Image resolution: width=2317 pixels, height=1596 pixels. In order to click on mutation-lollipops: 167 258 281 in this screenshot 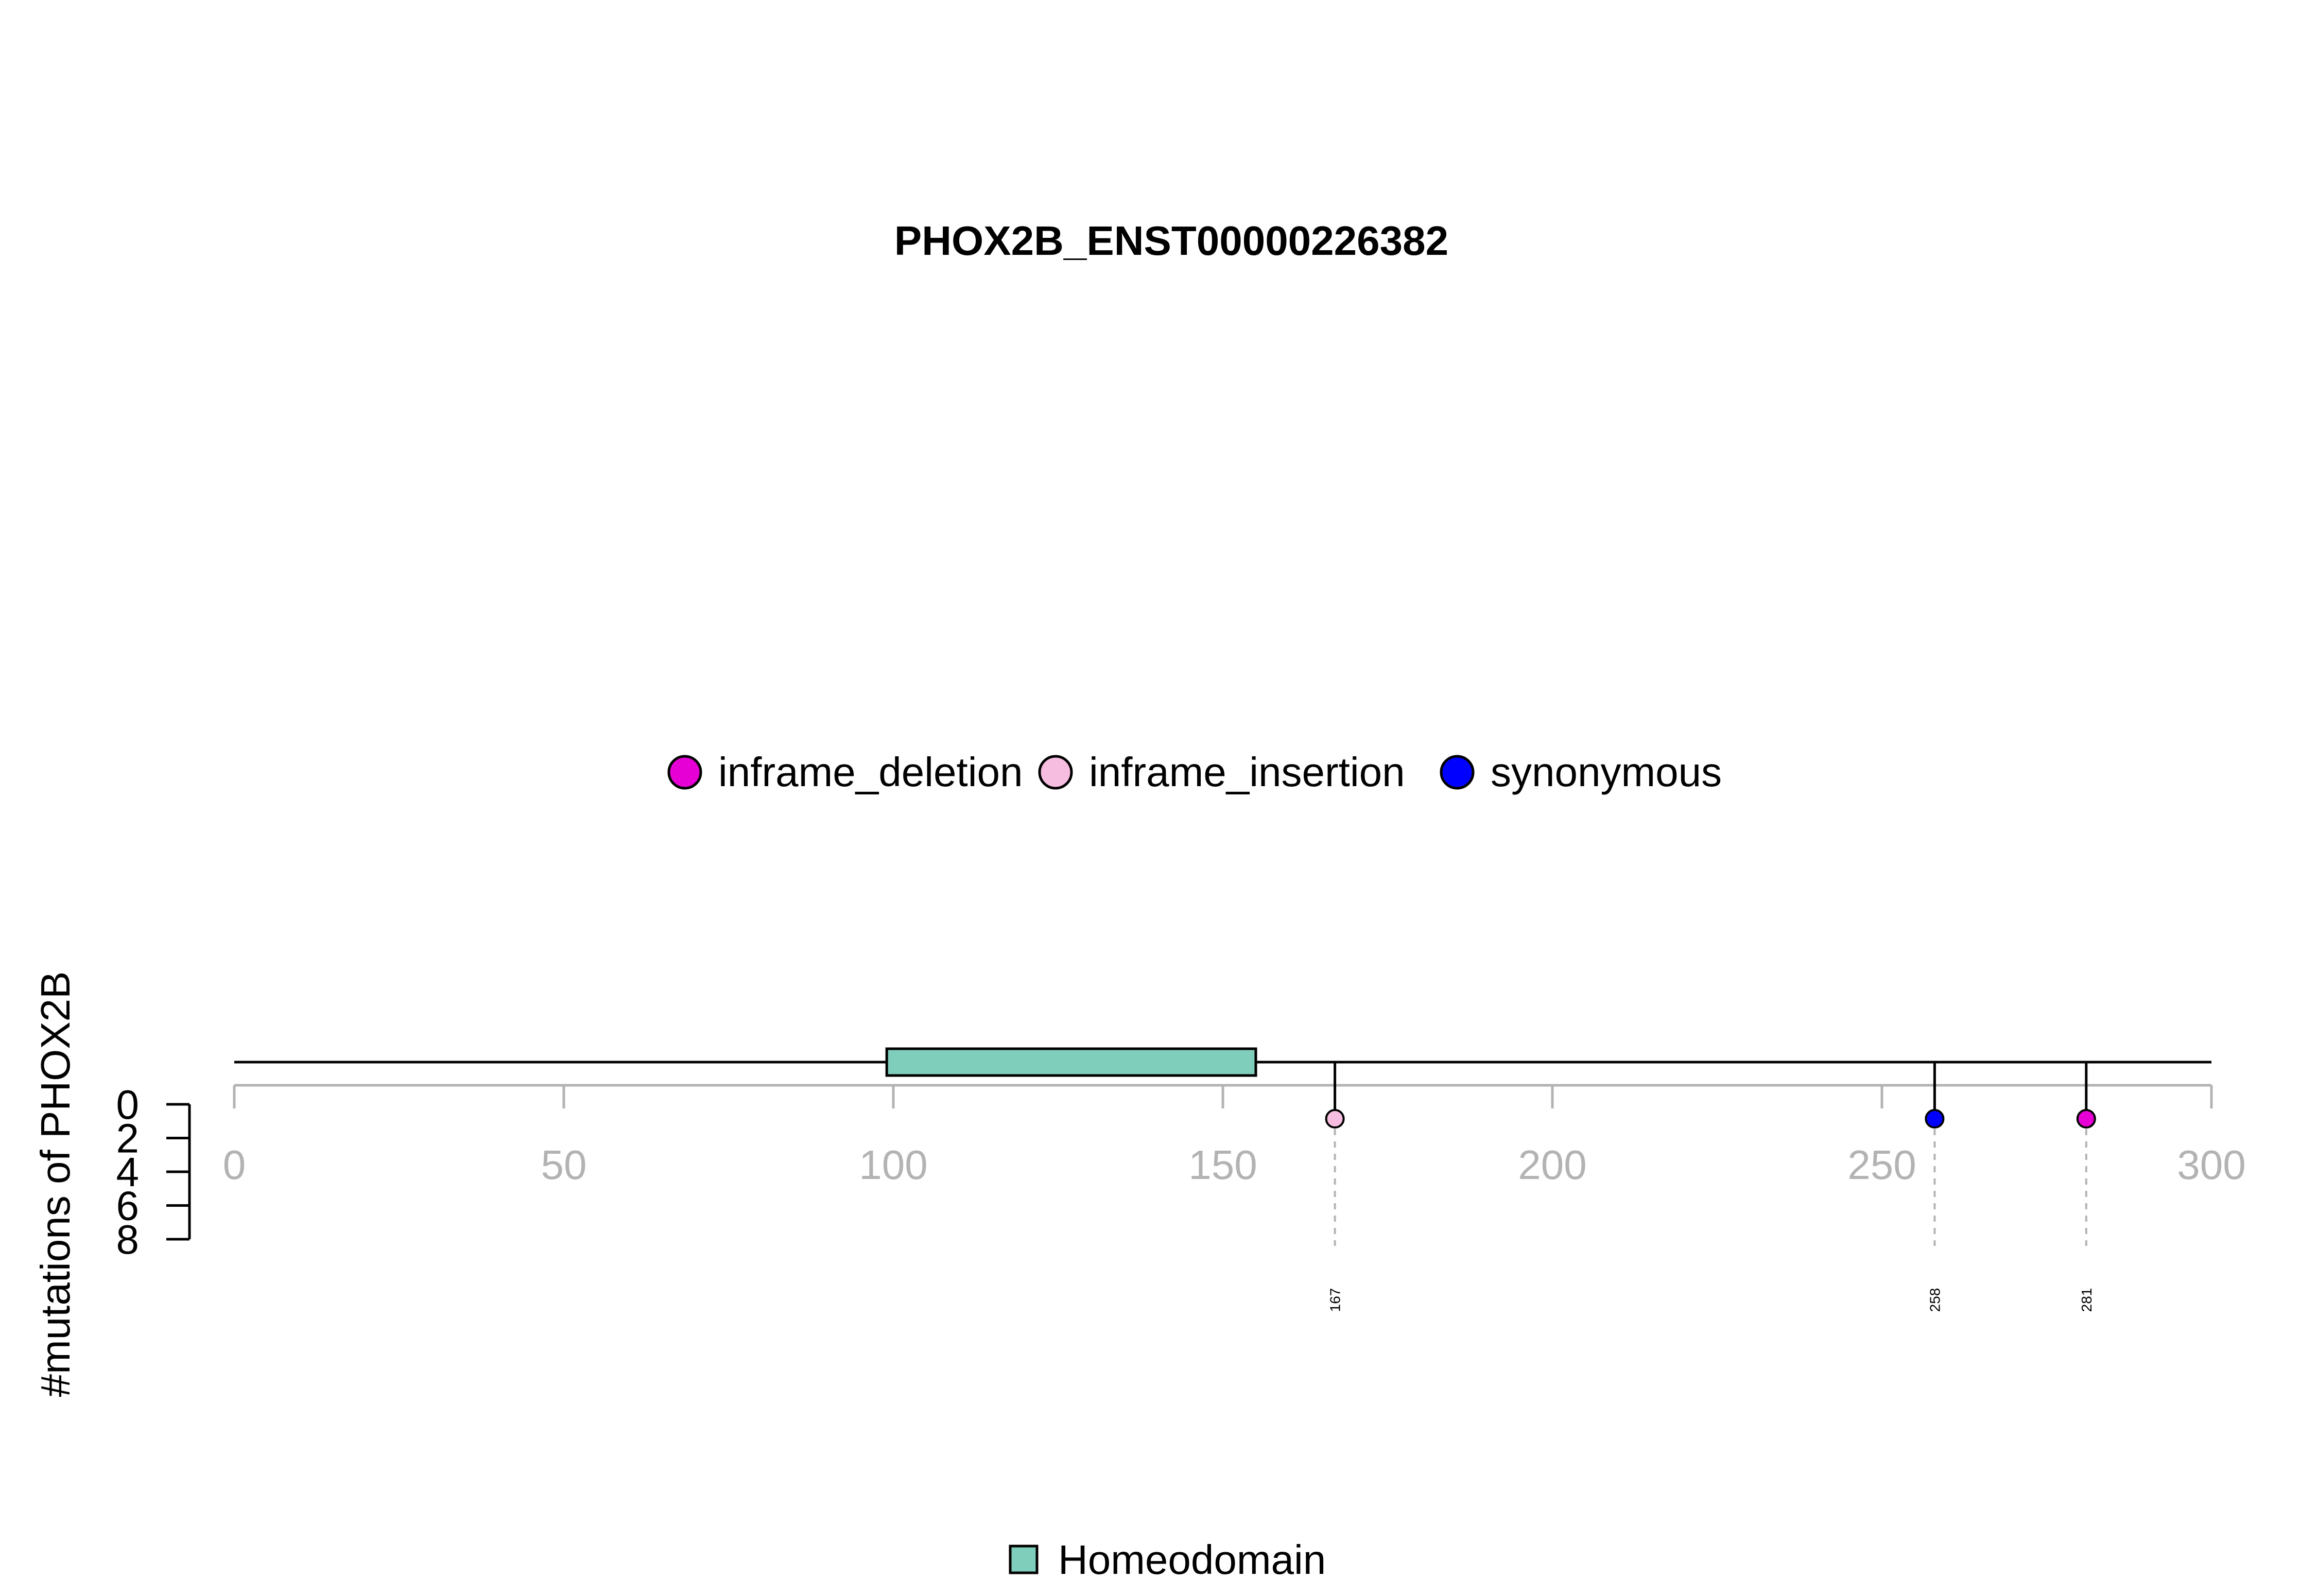, I will do `click(1710, 1187)`.